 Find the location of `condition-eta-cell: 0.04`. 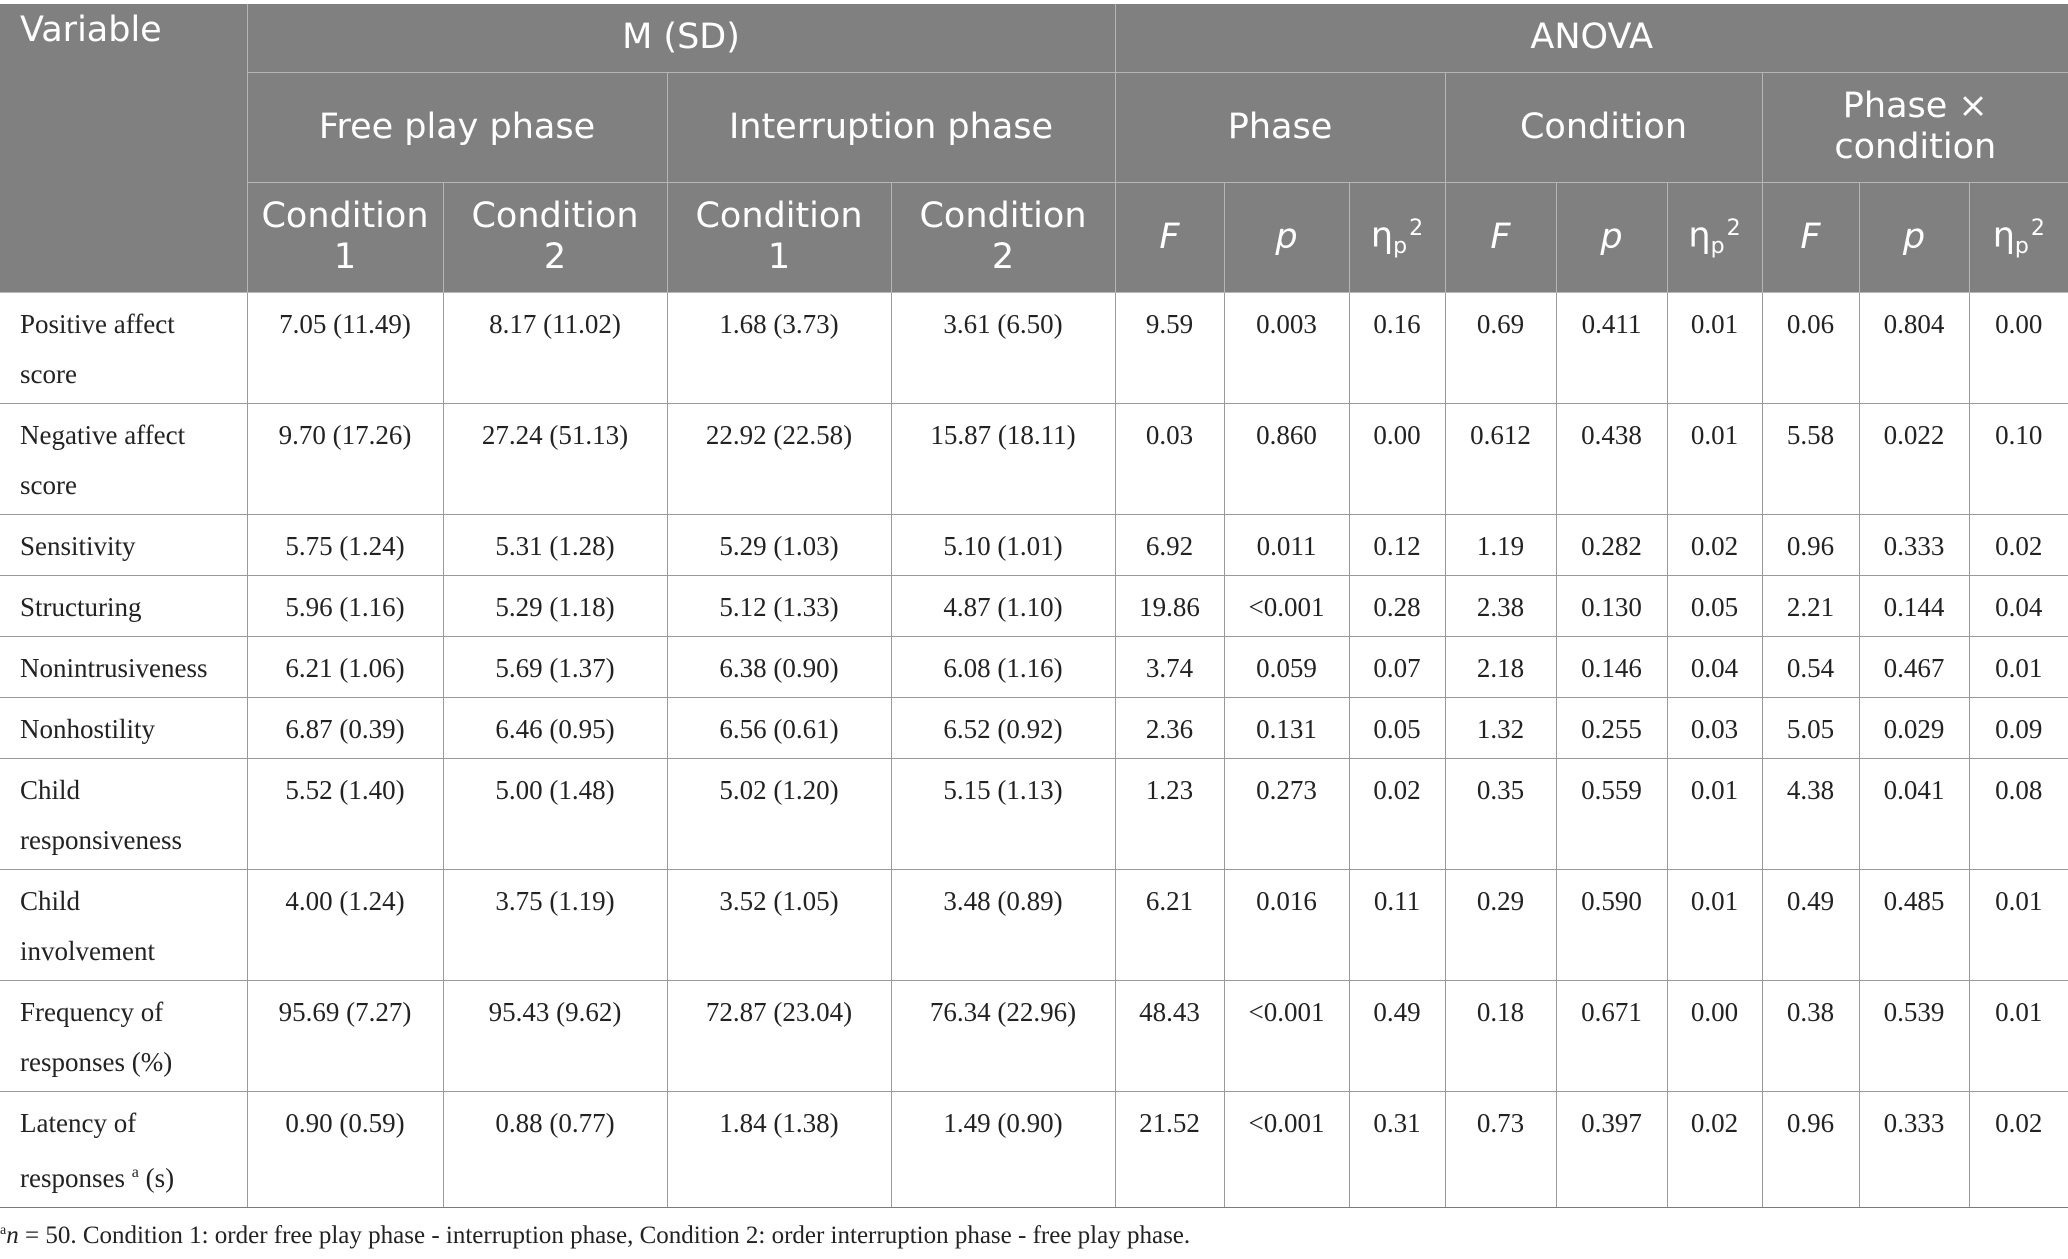

condition-eta-cell: 0.04 is located at coordinates (1714, 667).